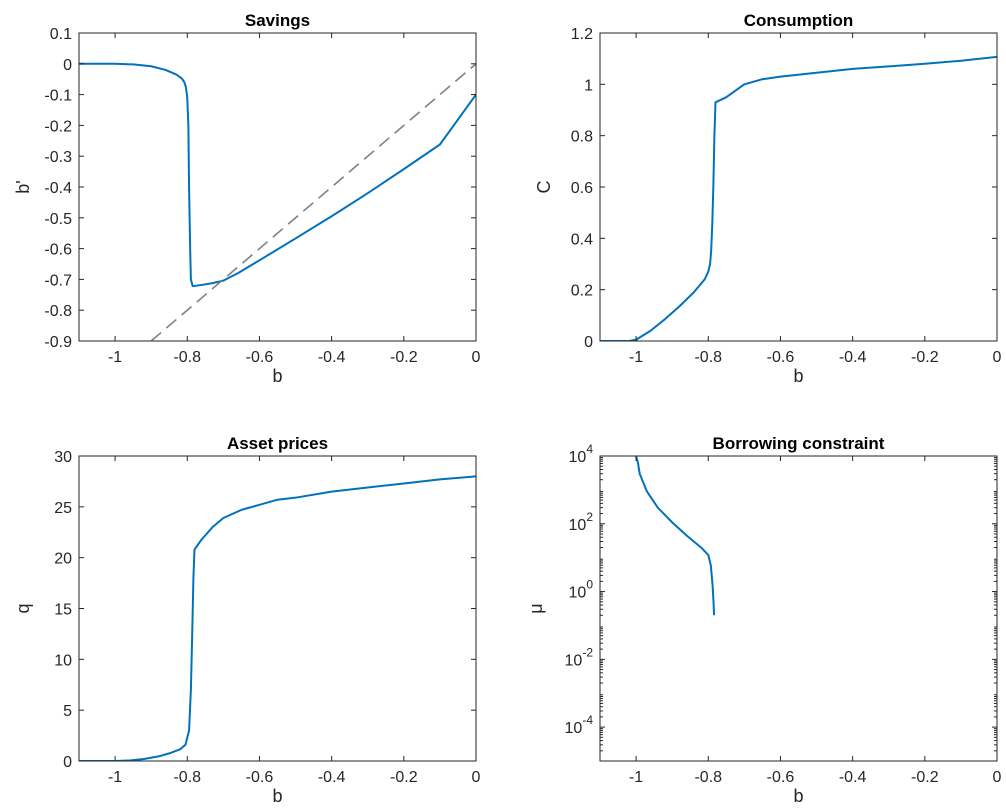 The image size is (1006, 808). Describe the element at coordinates (581, 590) in the screenshot. I see `y-tick-label: 10⁰` at that location.